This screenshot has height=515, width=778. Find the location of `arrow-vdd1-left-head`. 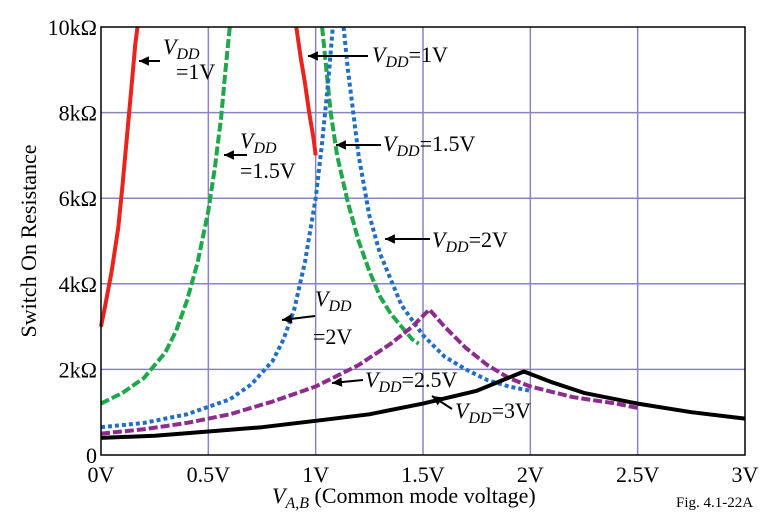

arrow-vdd1-left-head is located at coordinates (144, 61).